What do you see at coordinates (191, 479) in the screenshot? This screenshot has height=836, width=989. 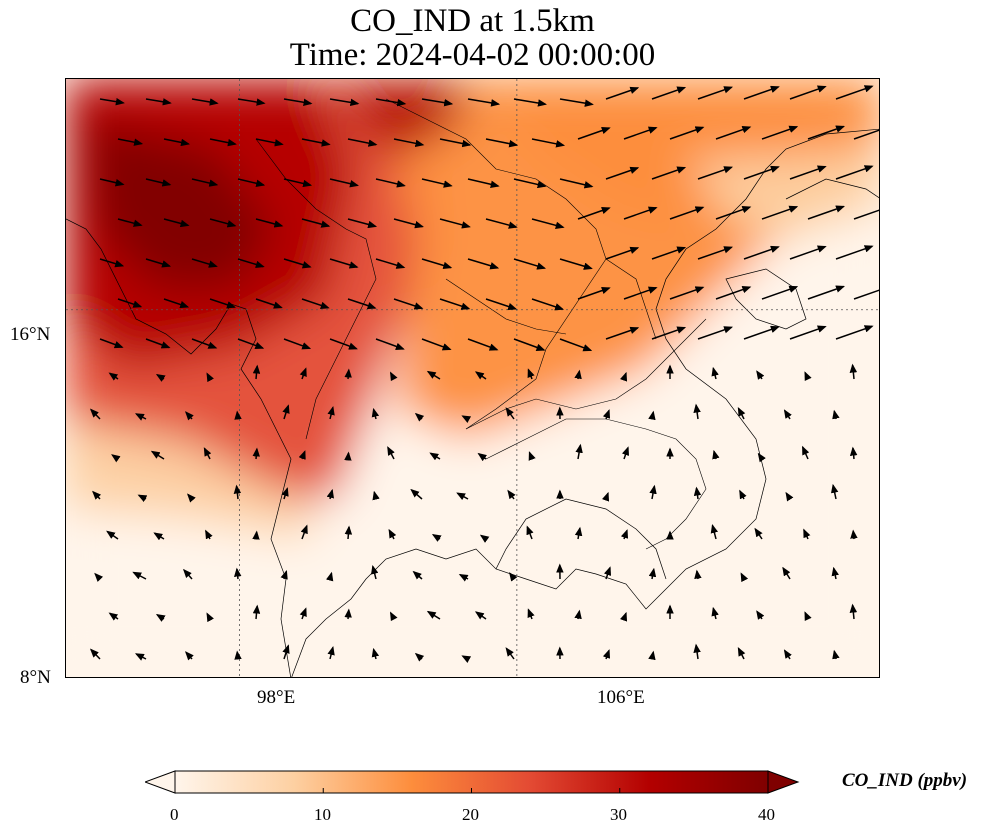 I see `plume-edge-south` at bounding box center [191, 479].